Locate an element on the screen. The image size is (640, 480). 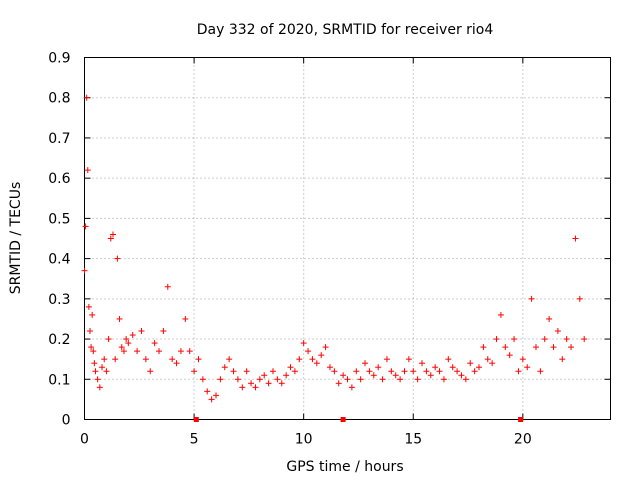
y-tick-label: 0.9 is located at coordinates (59, 59).